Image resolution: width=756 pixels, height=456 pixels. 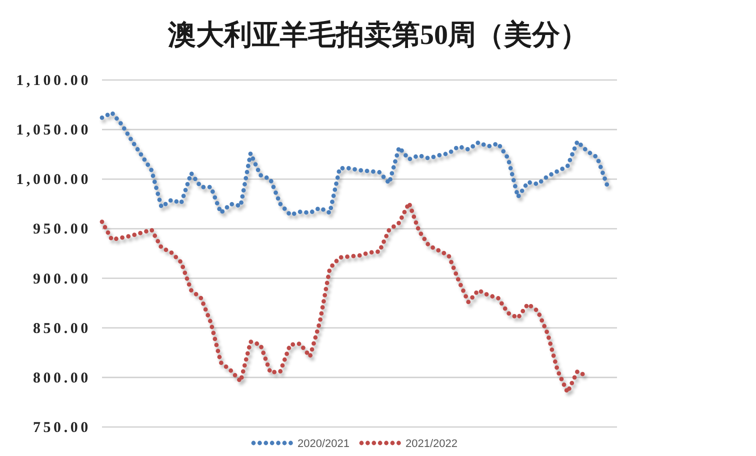 I want to click on legend-label: 2021/2022, so click(x=432, y=444).